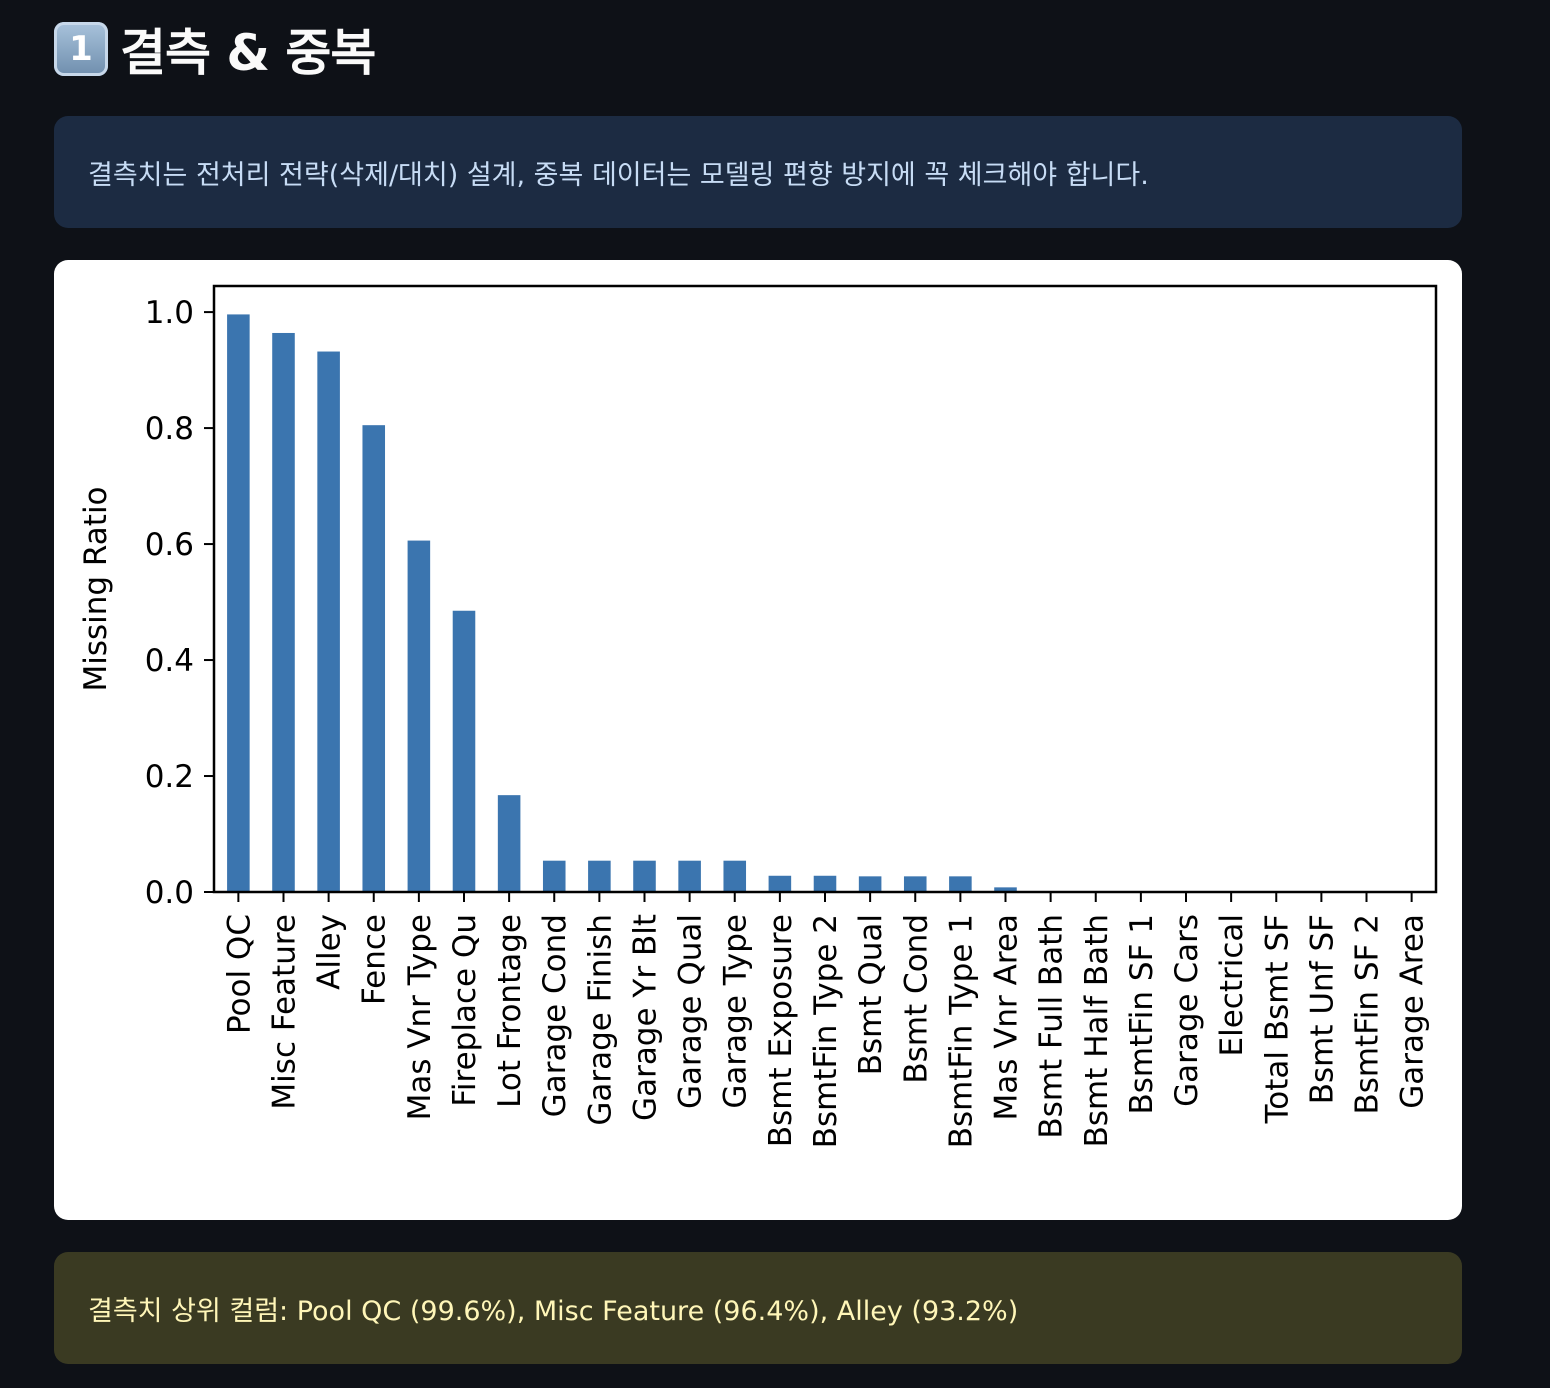 Image resolution: width=1550 pixels, height=1388 pixels. Describe the element at coordinates (1232, 985) in the screenshot. I see `x-tick-label-22: Electrical` at that location.